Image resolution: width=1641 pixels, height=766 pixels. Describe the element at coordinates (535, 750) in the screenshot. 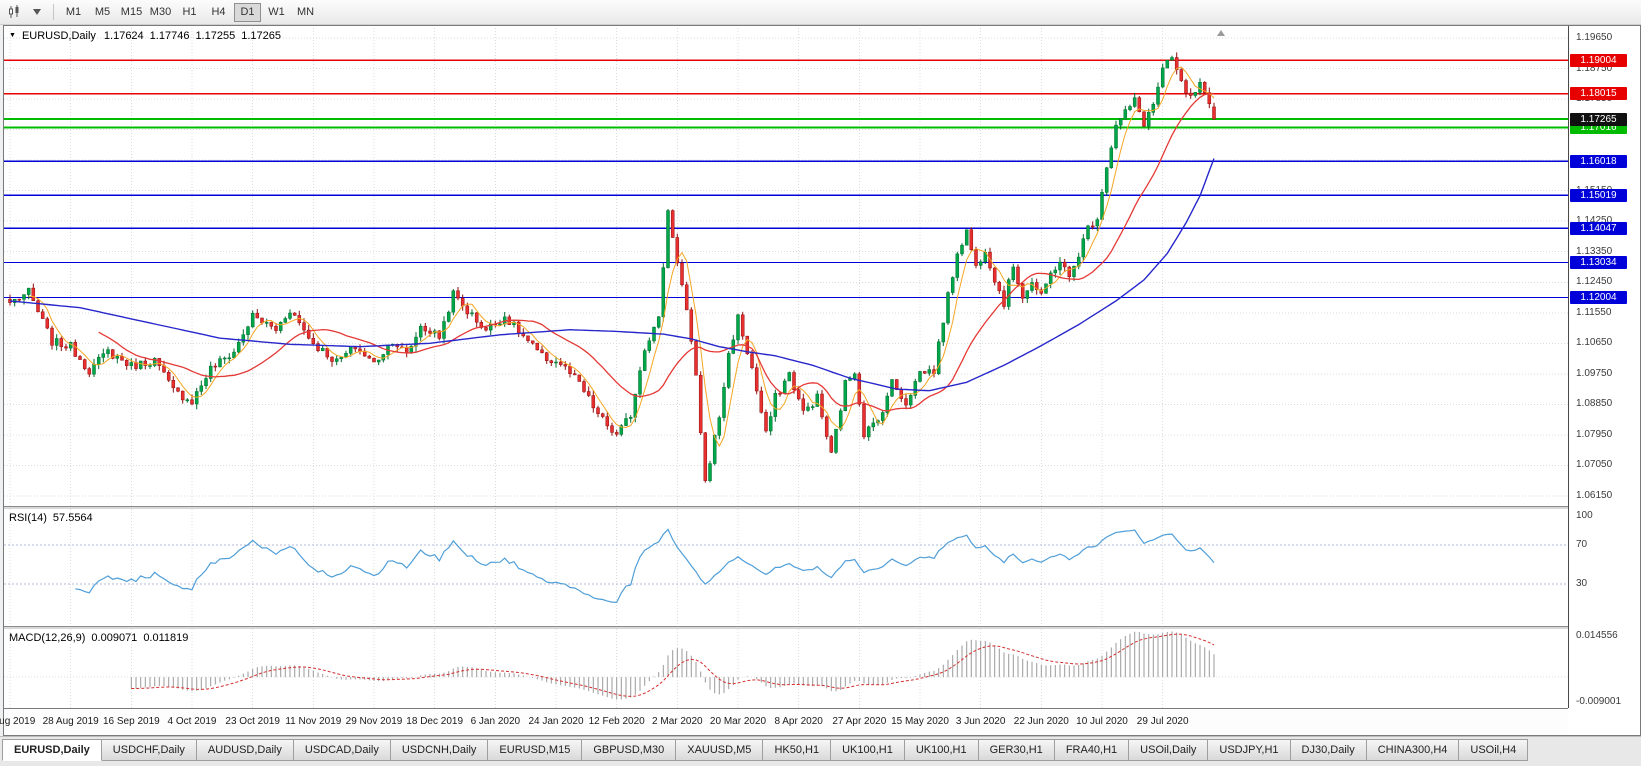

I see `chart-tab-eurusd-m15: EURUSD,M15` at that location.